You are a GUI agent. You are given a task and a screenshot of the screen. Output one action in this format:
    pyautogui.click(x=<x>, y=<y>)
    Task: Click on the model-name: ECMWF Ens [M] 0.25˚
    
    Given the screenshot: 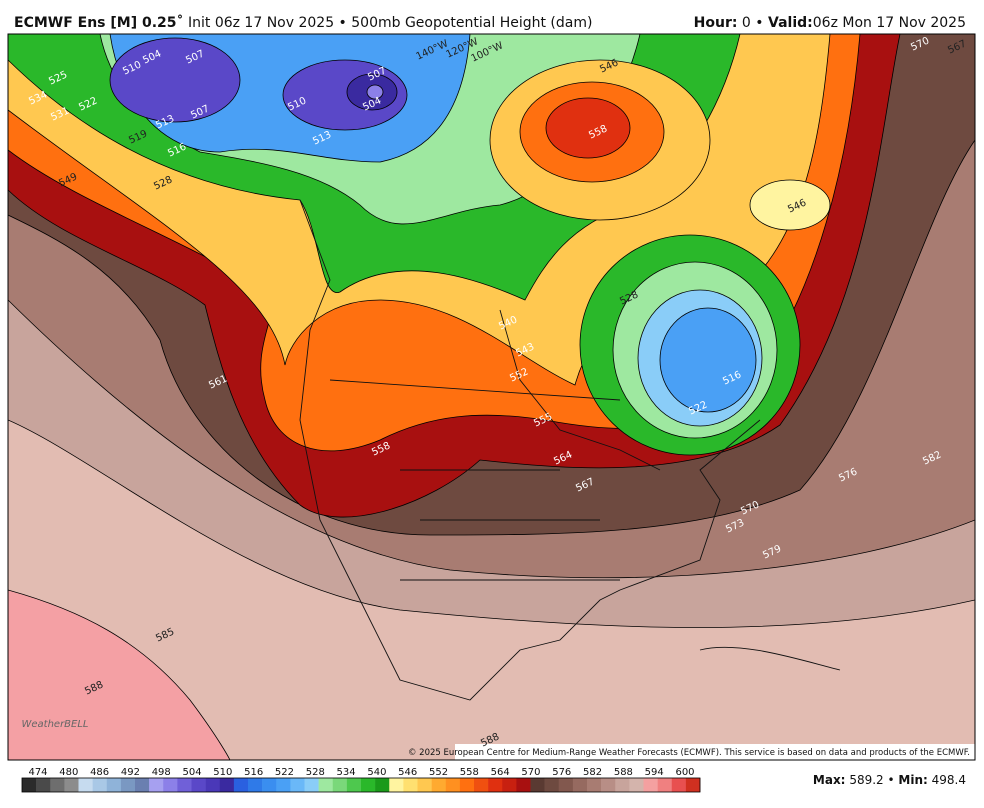 What is the action you would take?
    pyautogui.click(x=99, y=22)
    